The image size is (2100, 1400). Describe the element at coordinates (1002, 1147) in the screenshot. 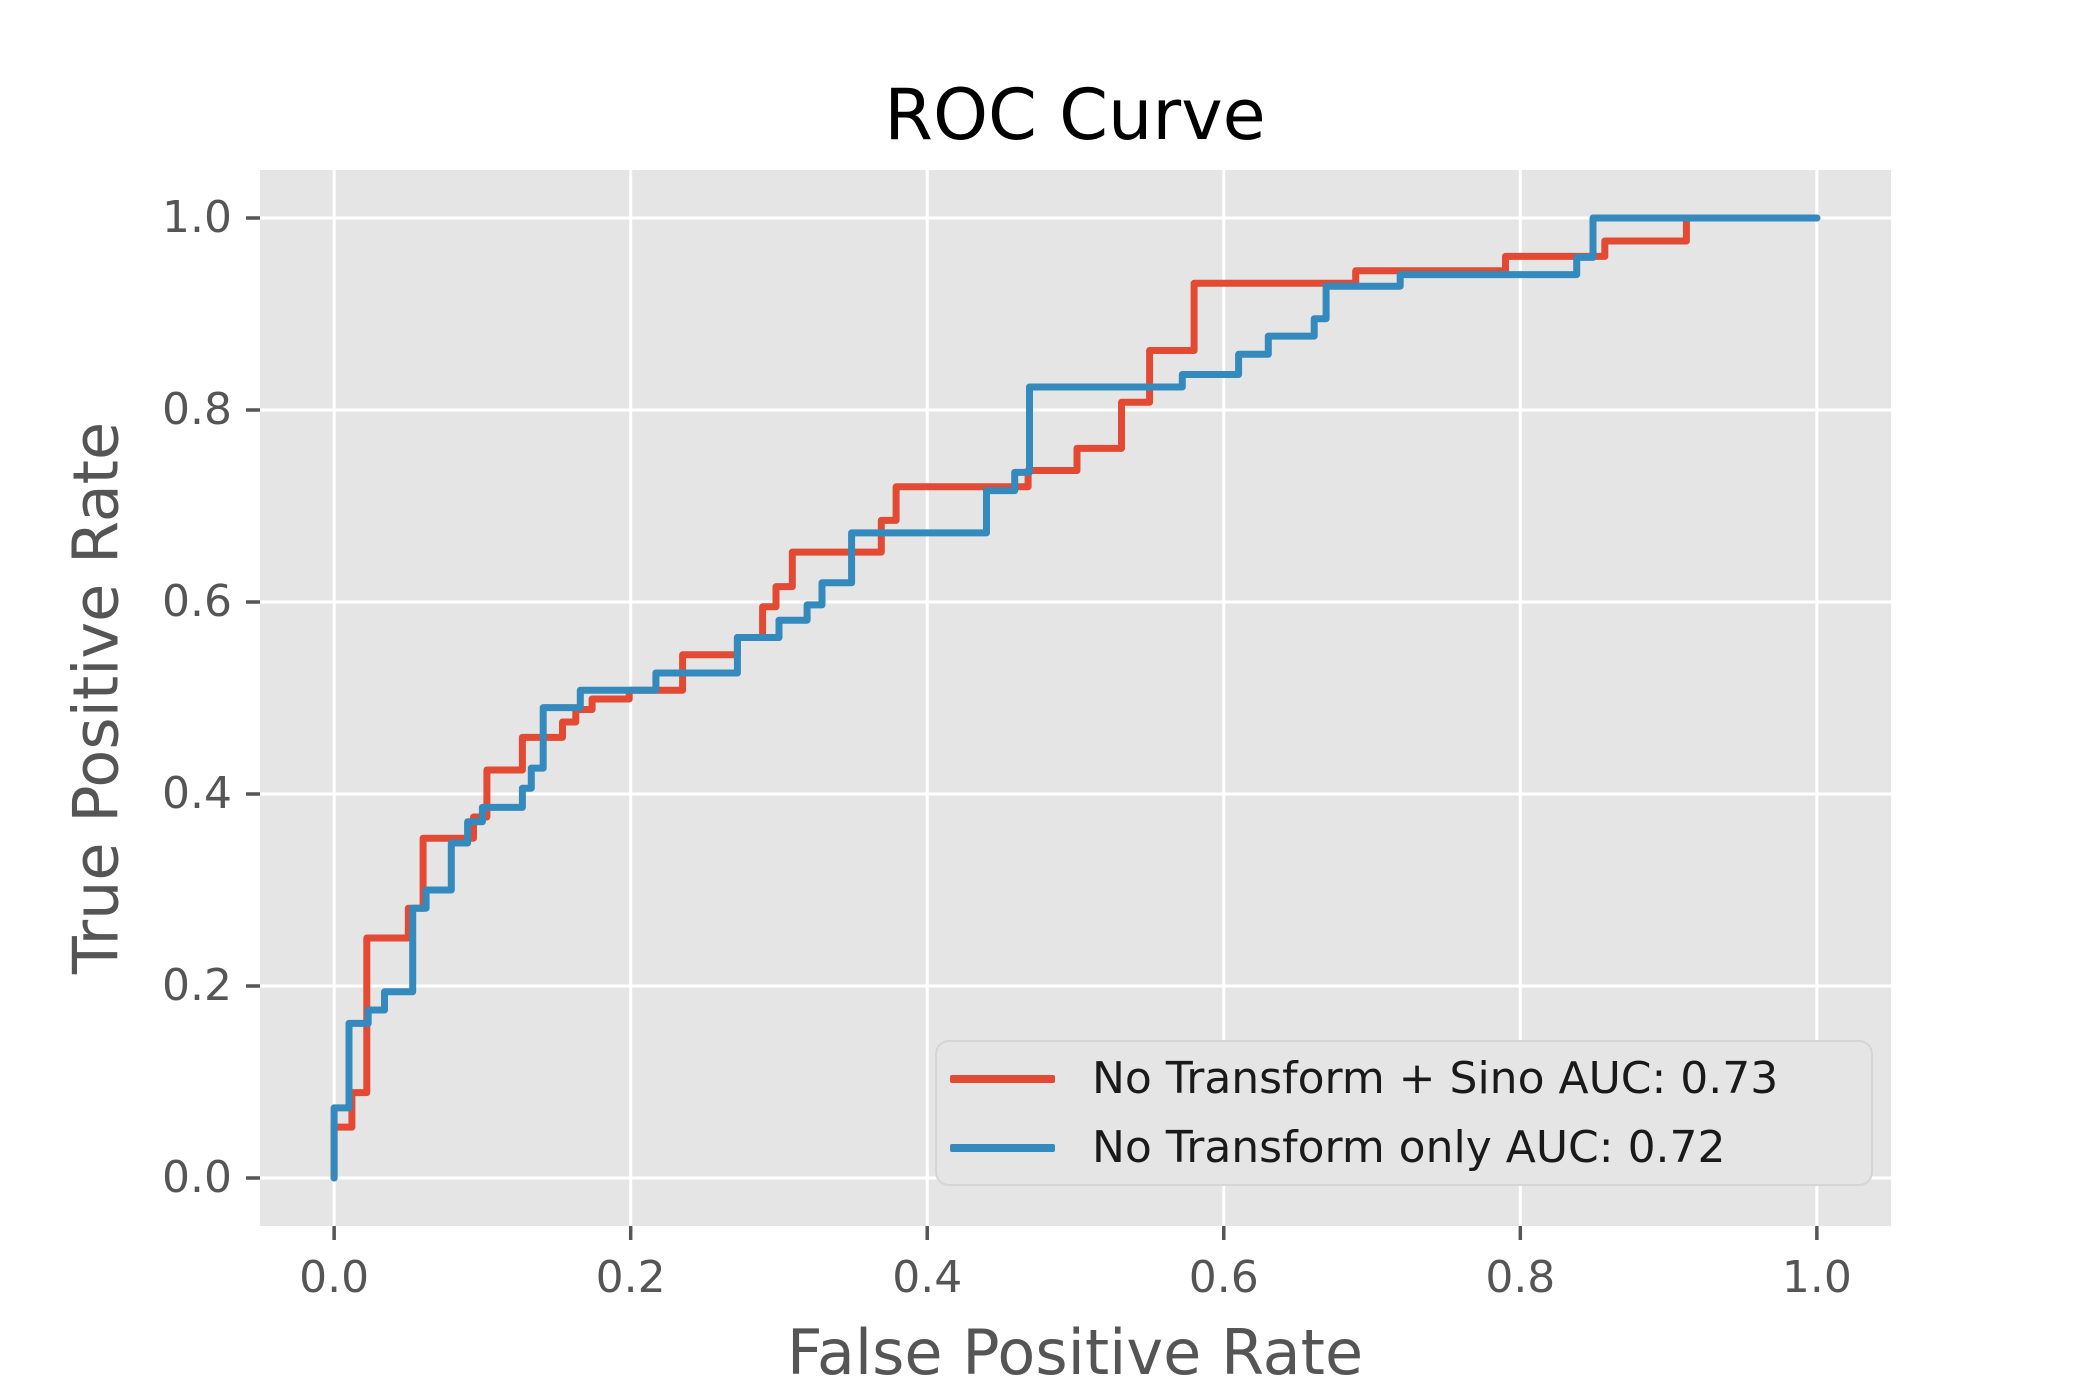

I see `legend-line-swatch-blue` at that location.